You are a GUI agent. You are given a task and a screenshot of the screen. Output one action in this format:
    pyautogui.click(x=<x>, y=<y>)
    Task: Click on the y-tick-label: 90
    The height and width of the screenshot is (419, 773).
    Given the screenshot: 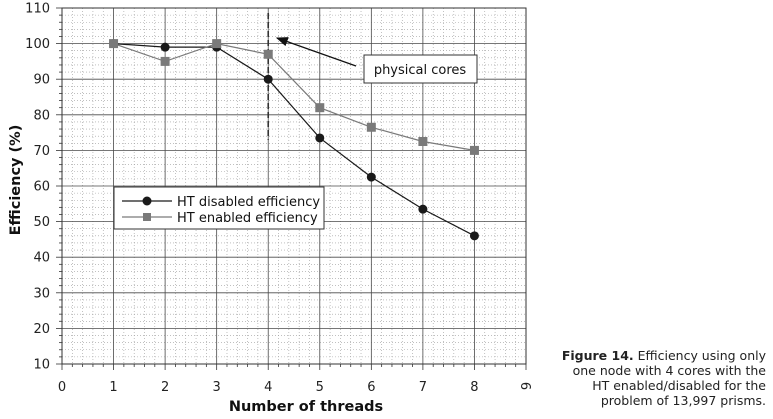 What is the action you would take?
    pyautogui.click(x=41, y=80)
    